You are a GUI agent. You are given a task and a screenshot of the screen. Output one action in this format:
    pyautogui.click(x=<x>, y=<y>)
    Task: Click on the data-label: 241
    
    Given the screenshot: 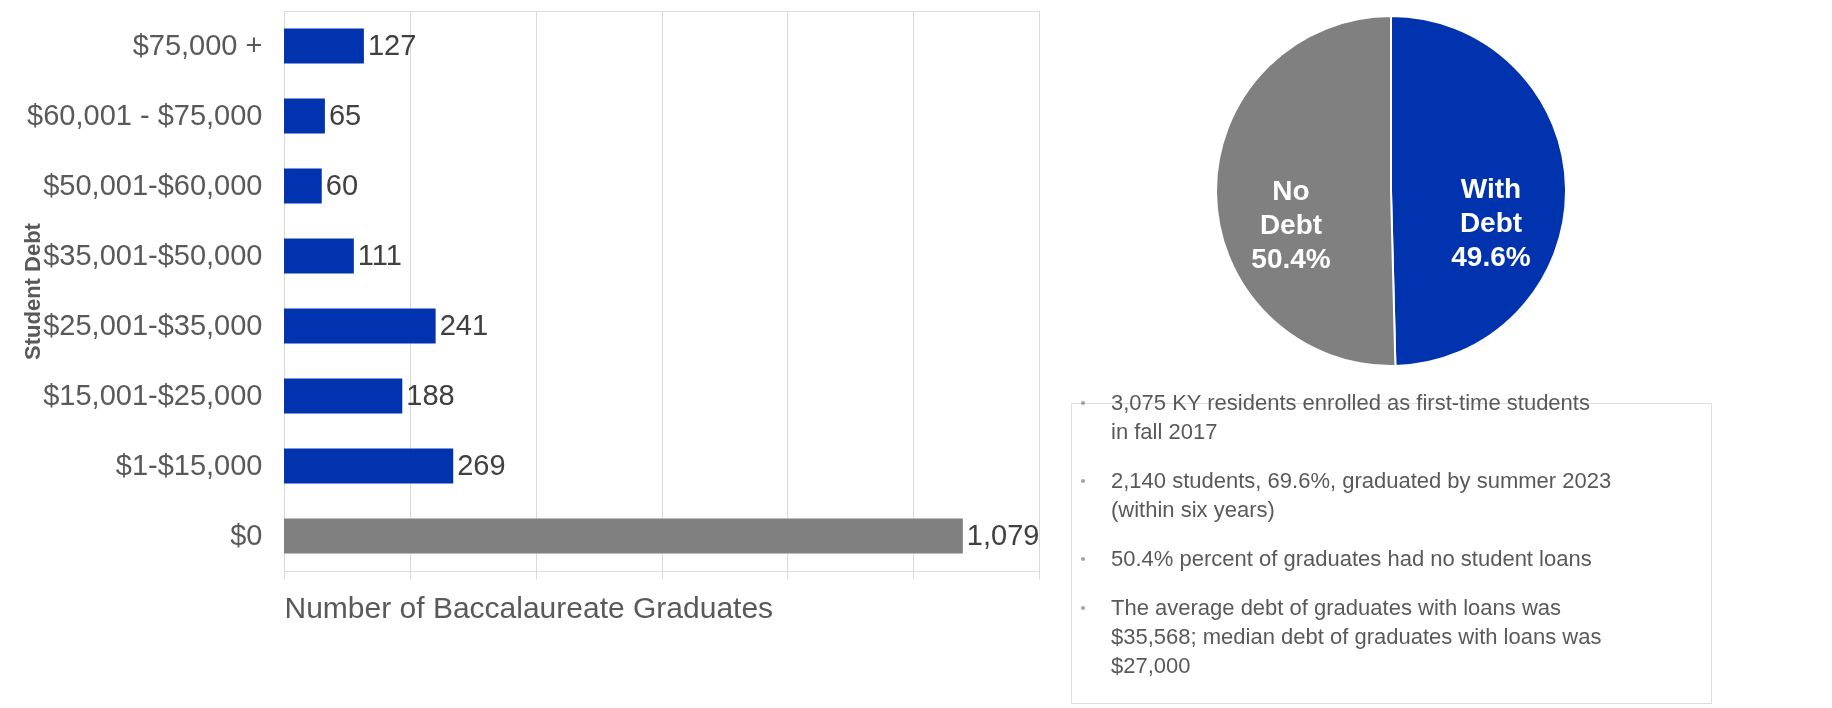 What is the action you would take?
    pyautogui.click(x=464, y=325)
    